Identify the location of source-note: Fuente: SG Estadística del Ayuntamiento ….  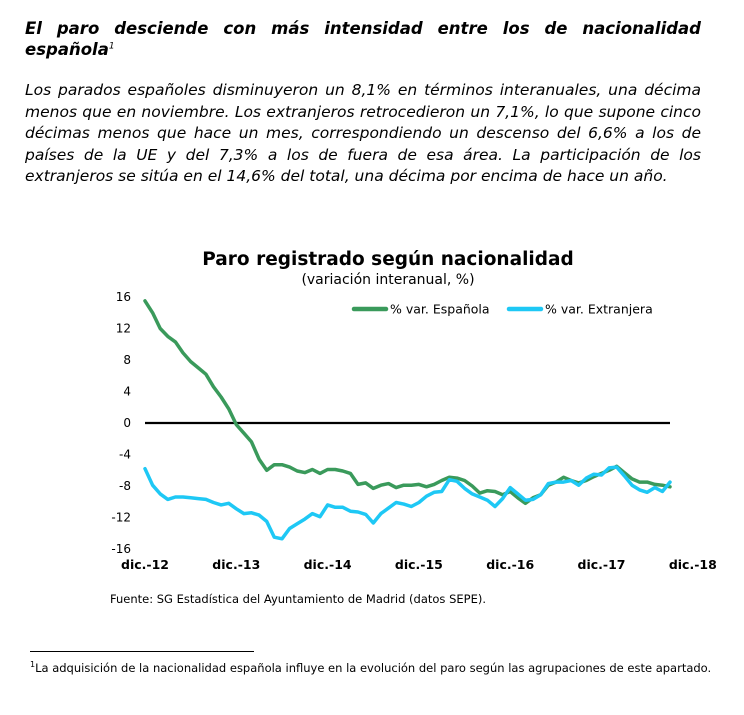
(298, 599).